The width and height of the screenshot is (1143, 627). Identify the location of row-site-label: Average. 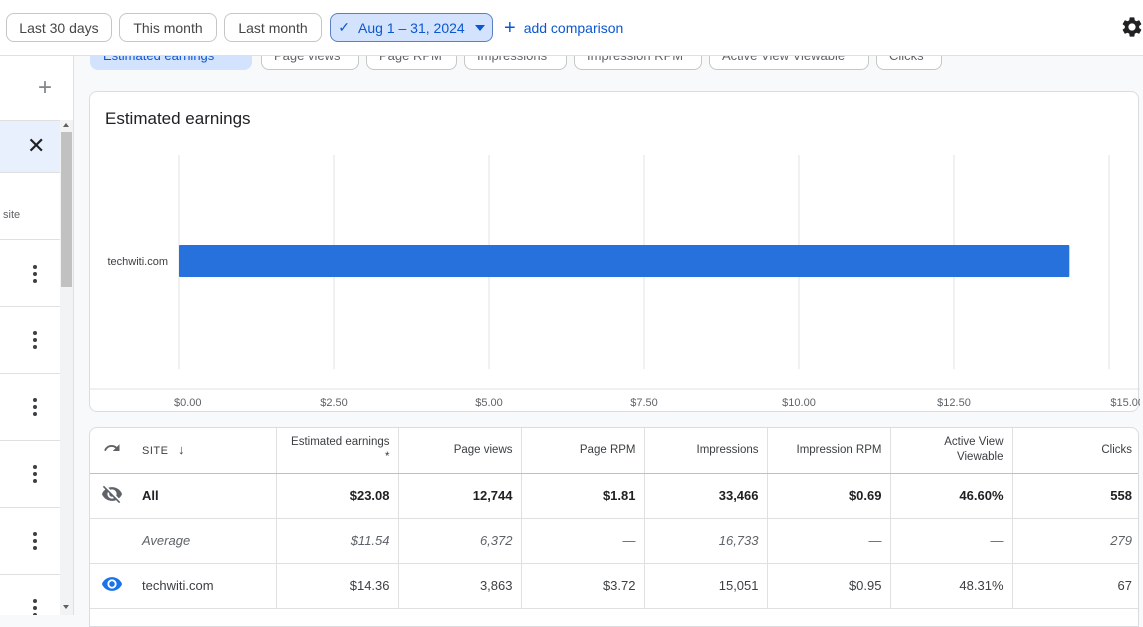
(205, 541).